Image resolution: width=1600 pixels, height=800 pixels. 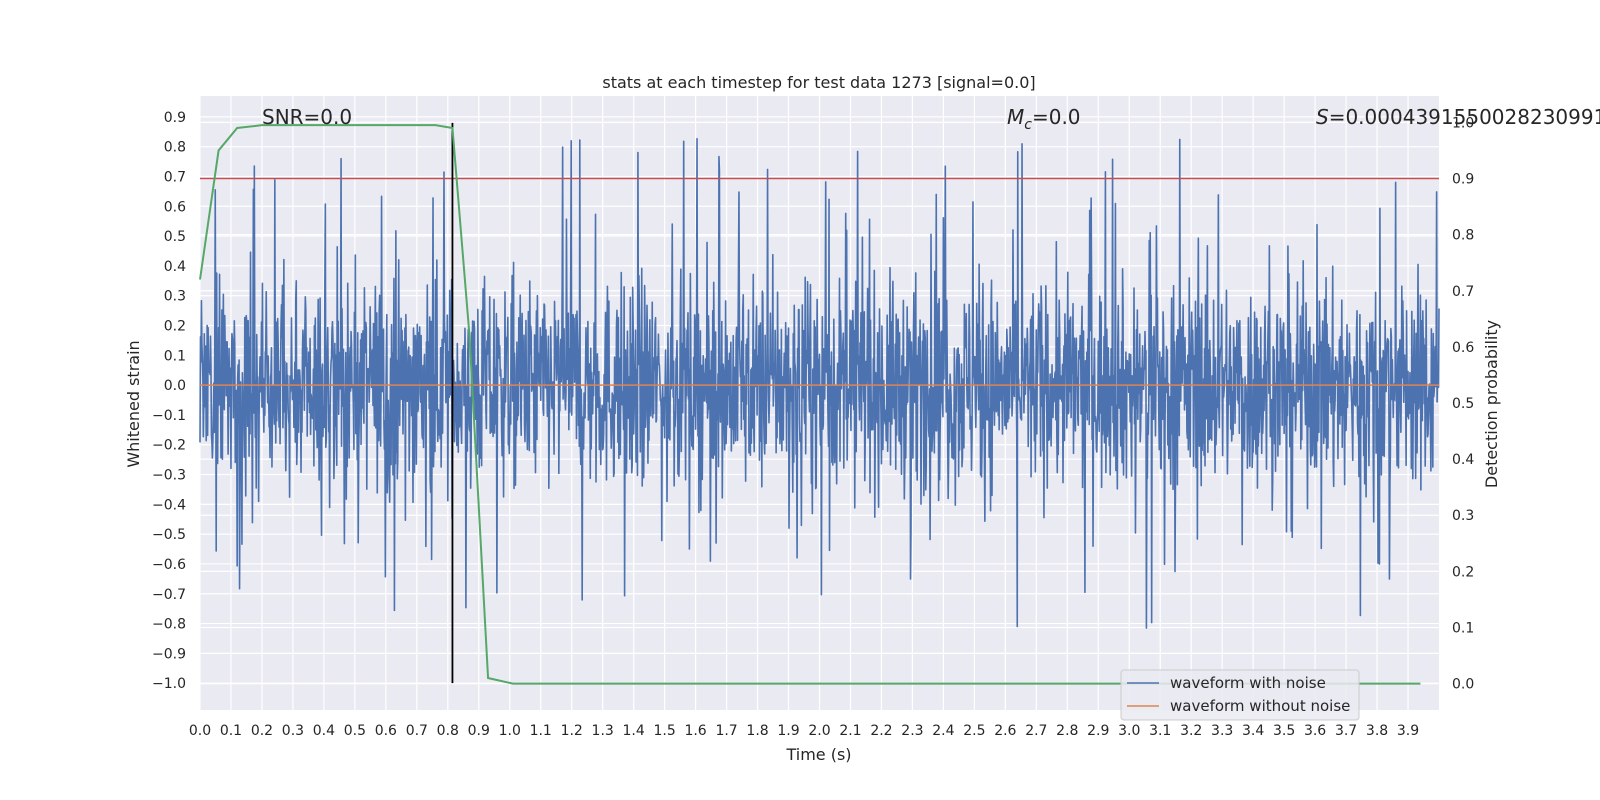 What do you see at coordinates (175, 267) in the screenshot?
I see `y-tick-label-left: 0.4` at bounding box center [175, 267].